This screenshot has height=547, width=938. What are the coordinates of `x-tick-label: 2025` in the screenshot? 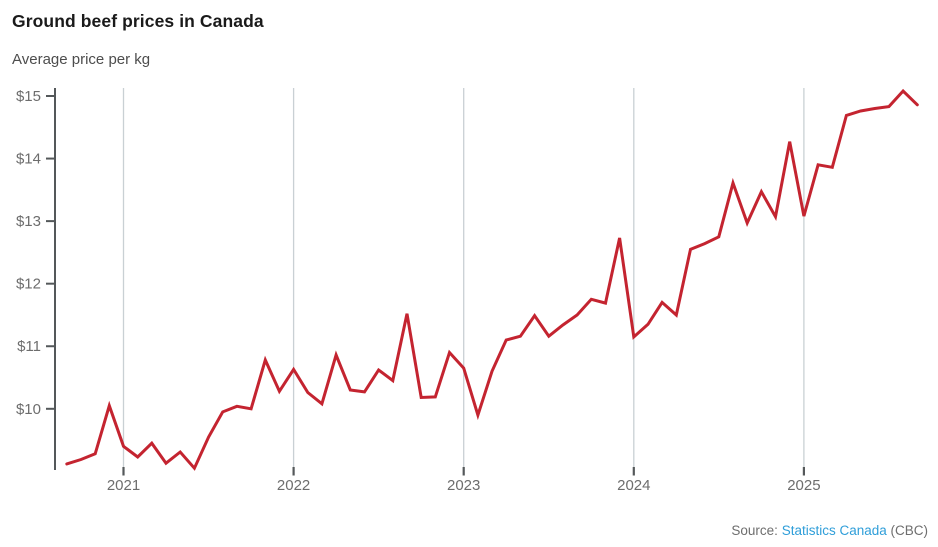 It's located at (803, 485).